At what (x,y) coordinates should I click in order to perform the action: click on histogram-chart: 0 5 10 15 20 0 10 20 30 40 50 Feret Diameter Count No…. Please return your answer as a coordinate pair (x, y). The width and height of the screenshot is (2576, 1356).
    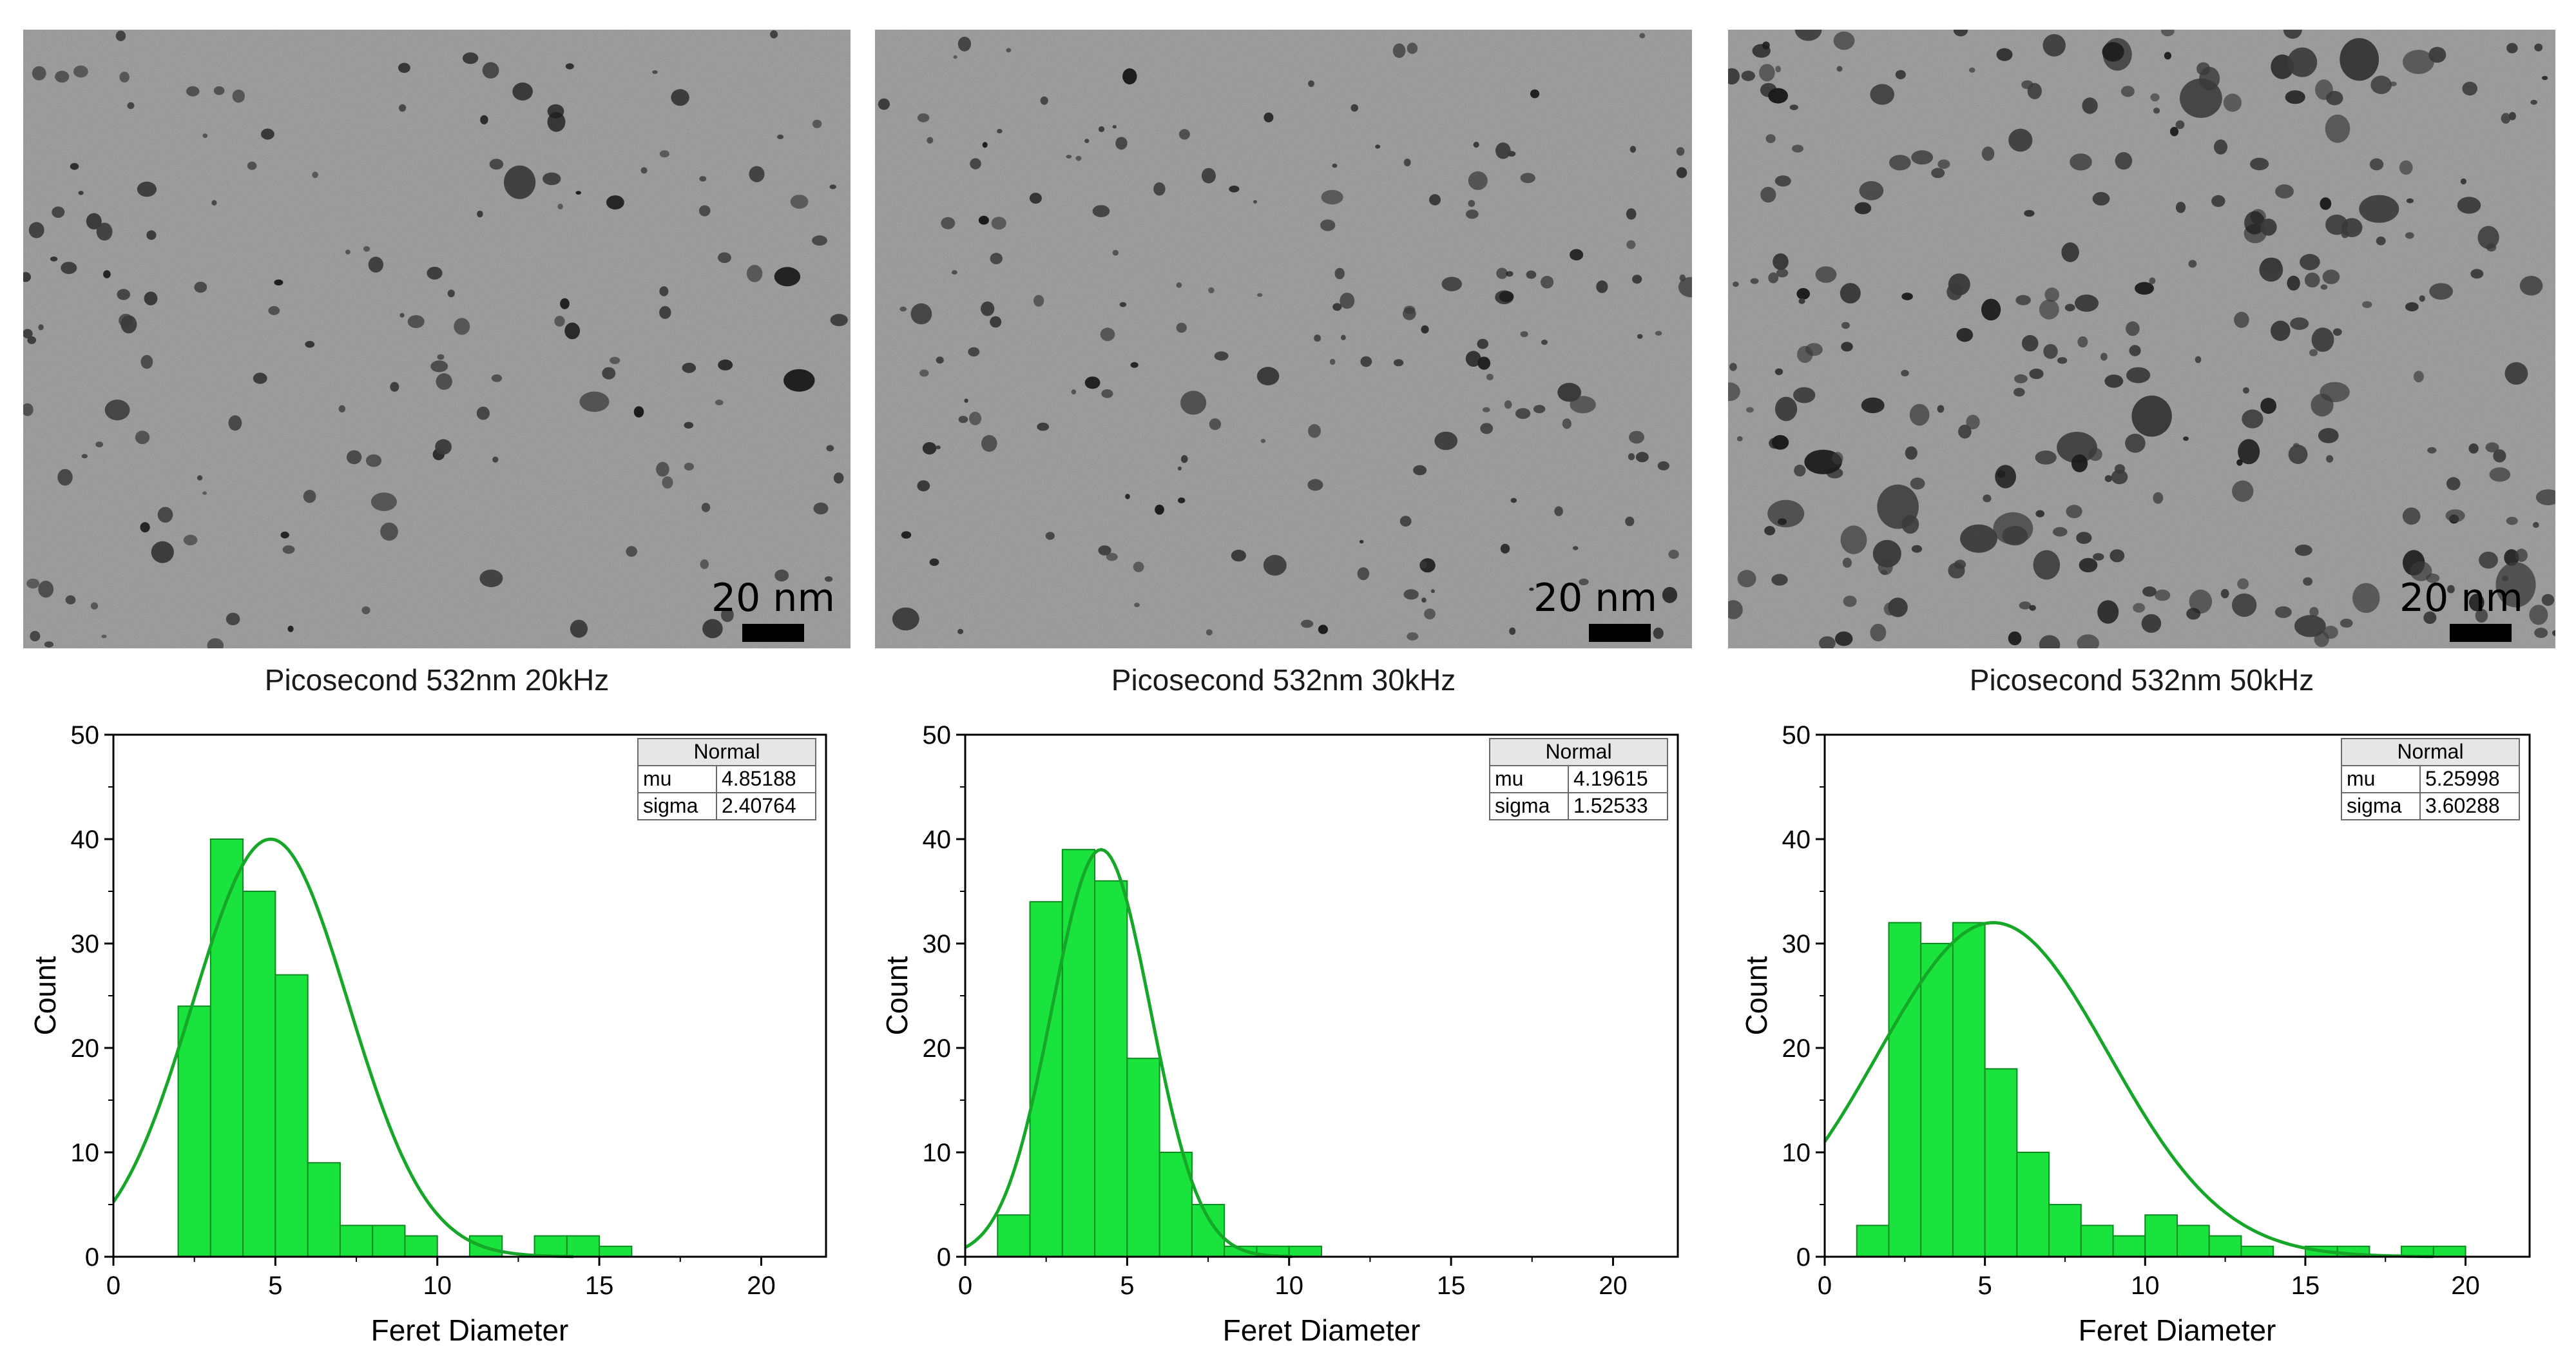
    Looking at the image, I should click on (1280, 1034).